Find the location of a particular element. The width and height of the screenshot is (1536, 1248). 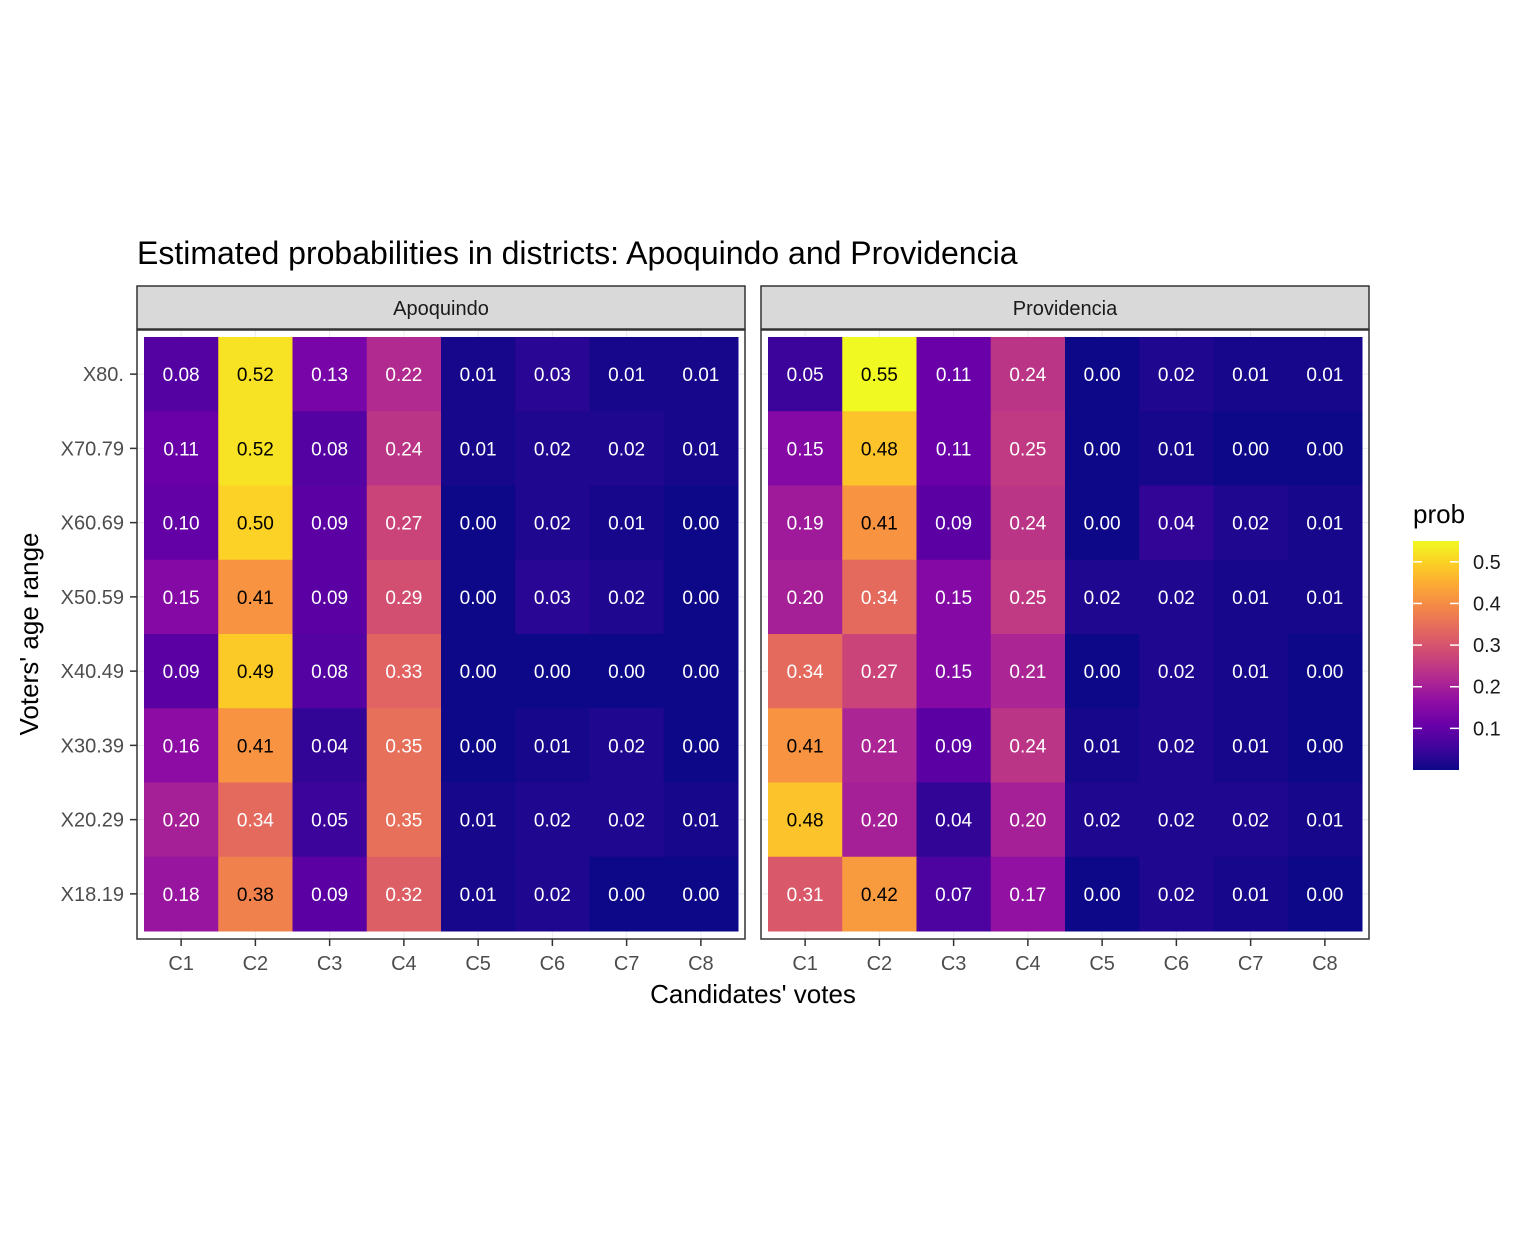

cell-value-label: 0.04 is located at coordinates (329, 746).